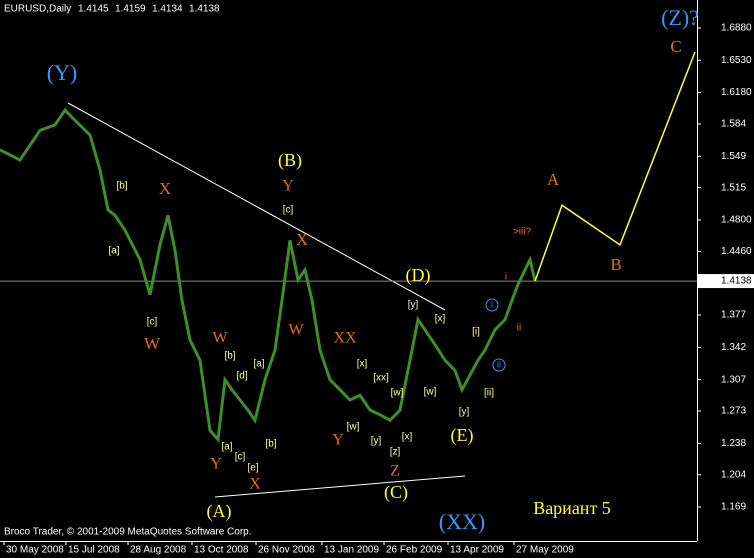  I want to click on y-tick-label: 1.273, so click(733, 411).